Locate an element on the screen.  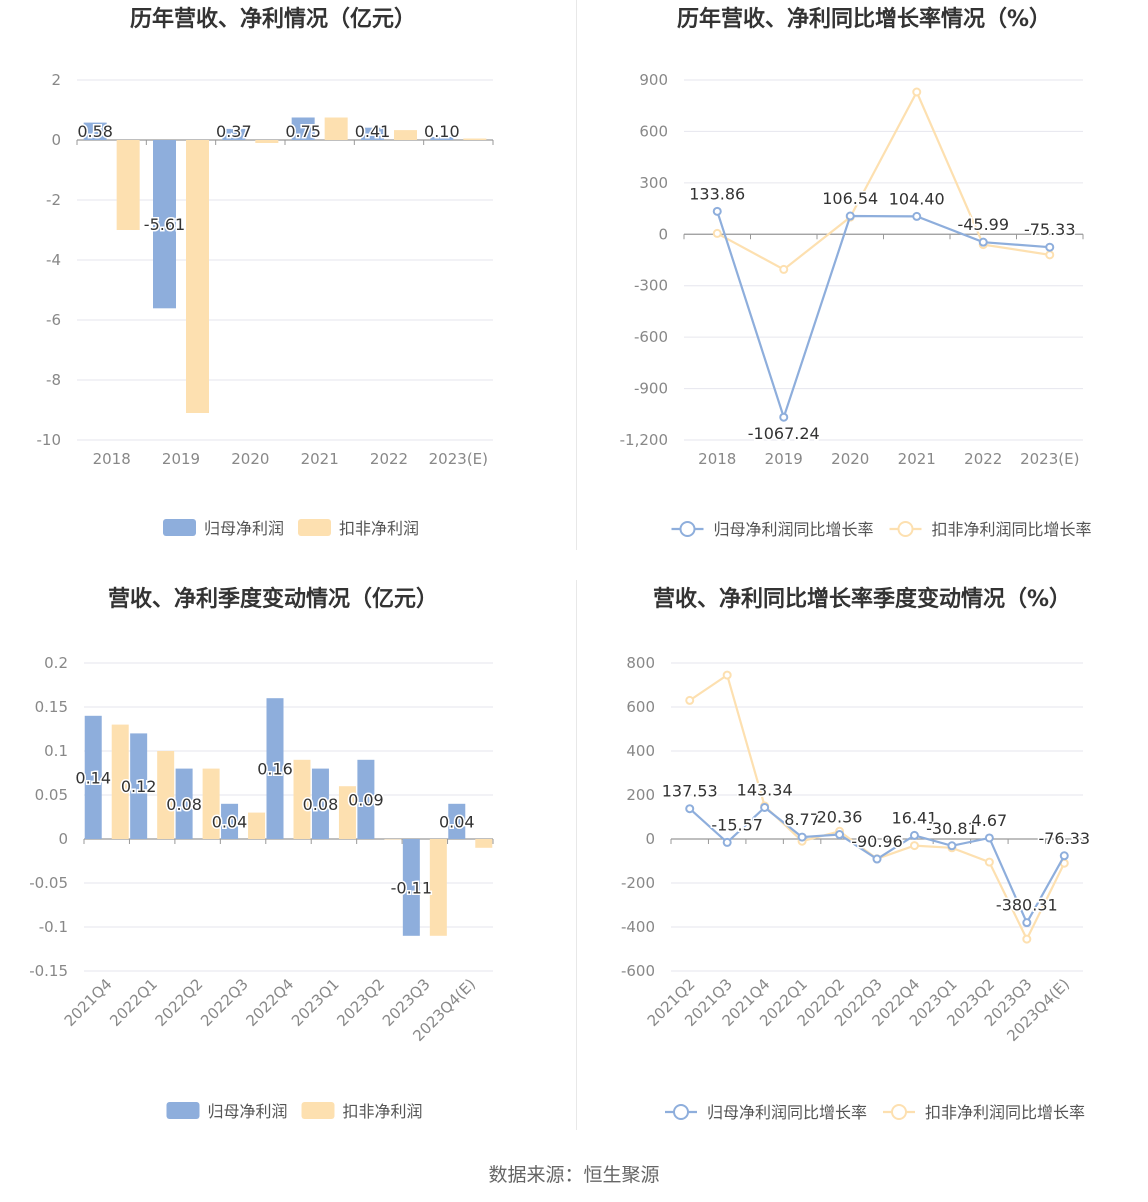
data-source-footer: 数据来源：恒生聚源 is located at coordinates (574, 1175).